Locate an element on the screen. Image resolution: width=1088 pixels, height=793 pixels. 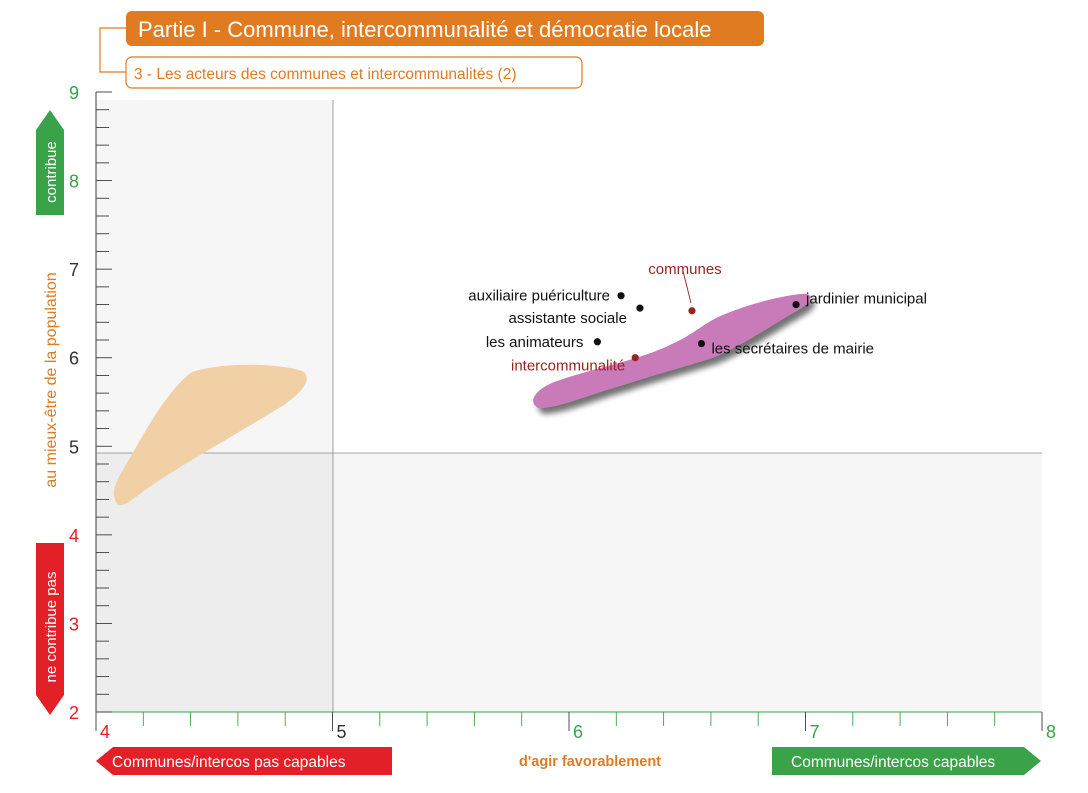
x-tick-label: 8 is located at coordinates (1051, 732).